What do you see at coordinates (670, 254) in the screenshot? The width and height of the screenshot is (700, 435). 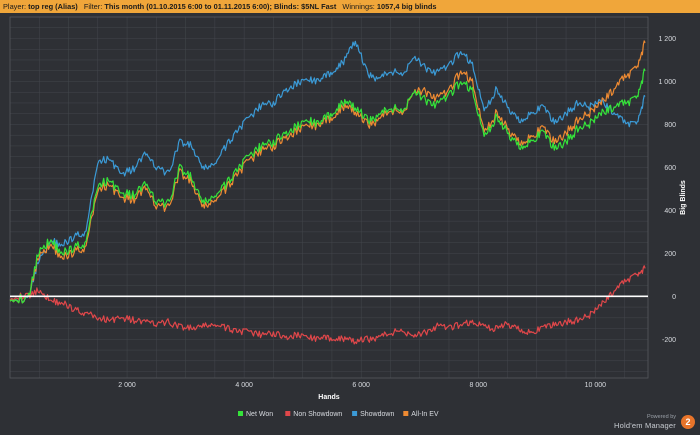 I see `y-tick-label: 200` at bounding box center [670, 254].